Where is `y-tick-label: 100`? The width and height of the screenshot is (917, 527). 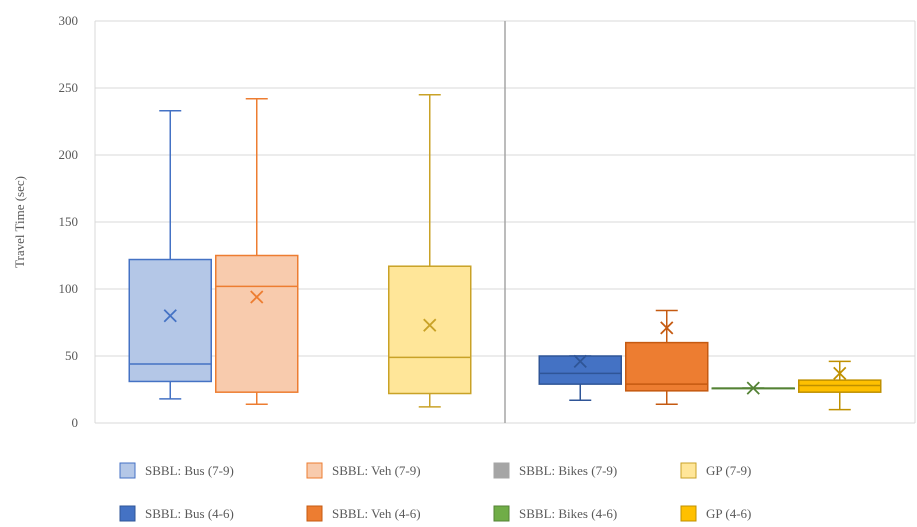
y-tick-label: 100 is located at coordinates (69, 288).